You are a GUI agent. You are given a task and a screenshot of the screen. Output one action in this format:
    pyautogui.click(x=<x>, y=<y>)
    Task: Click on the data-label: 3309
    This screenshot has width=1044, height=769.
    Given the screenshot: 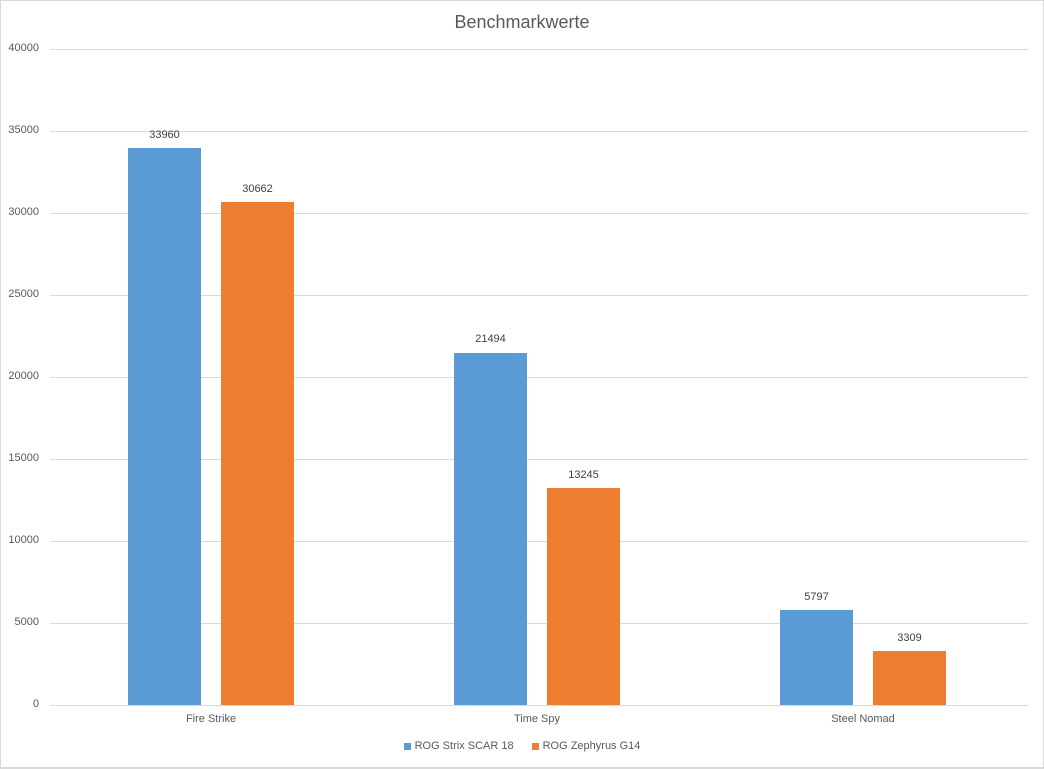 What is the action you would take?
    pyautogui.click(x=909, y=637)
    